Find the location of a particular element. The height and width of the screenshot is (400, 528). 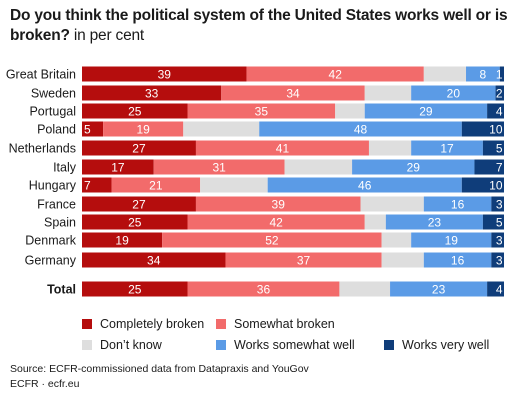

bar-spain-dont-know is located at coordinates (375, 222).